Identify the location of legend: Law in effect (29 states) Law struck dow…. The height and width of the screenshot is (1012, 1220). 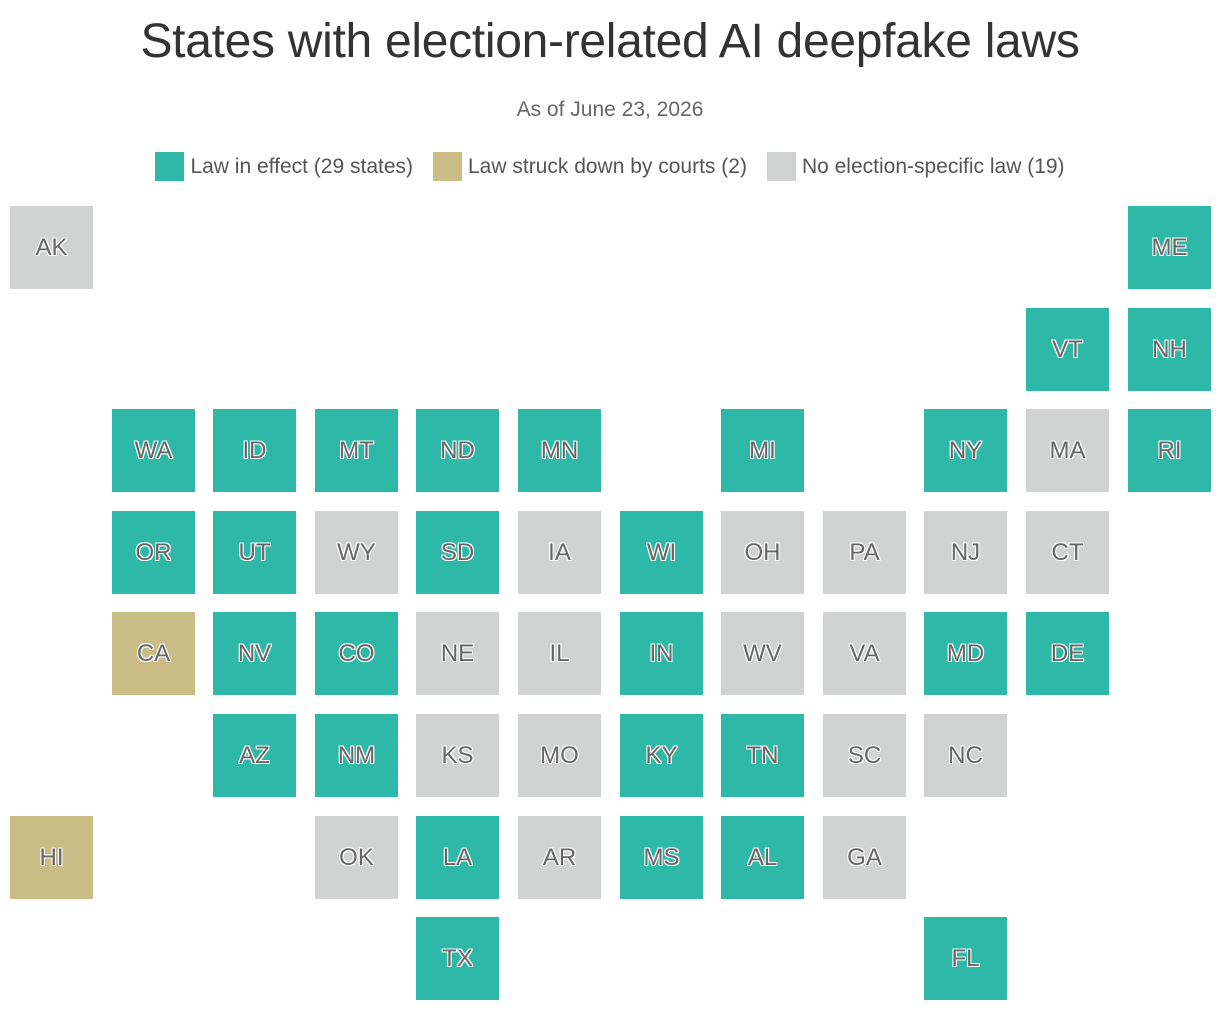
(610, 166).